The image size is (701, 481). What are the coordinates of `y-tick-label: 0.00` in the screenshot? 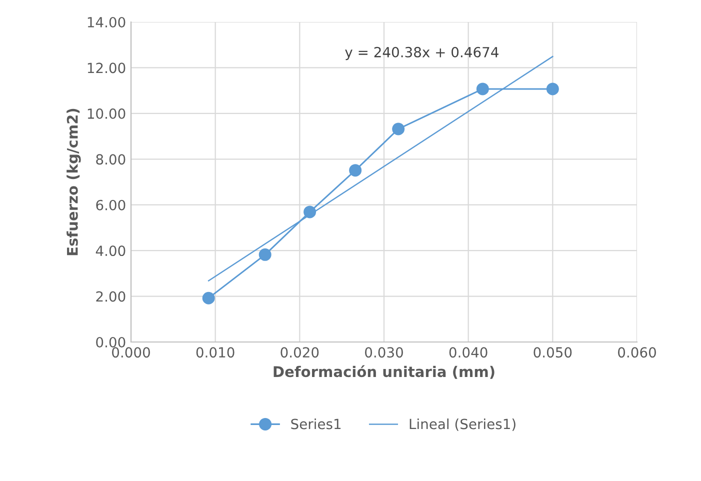 It's located at (111, 342).